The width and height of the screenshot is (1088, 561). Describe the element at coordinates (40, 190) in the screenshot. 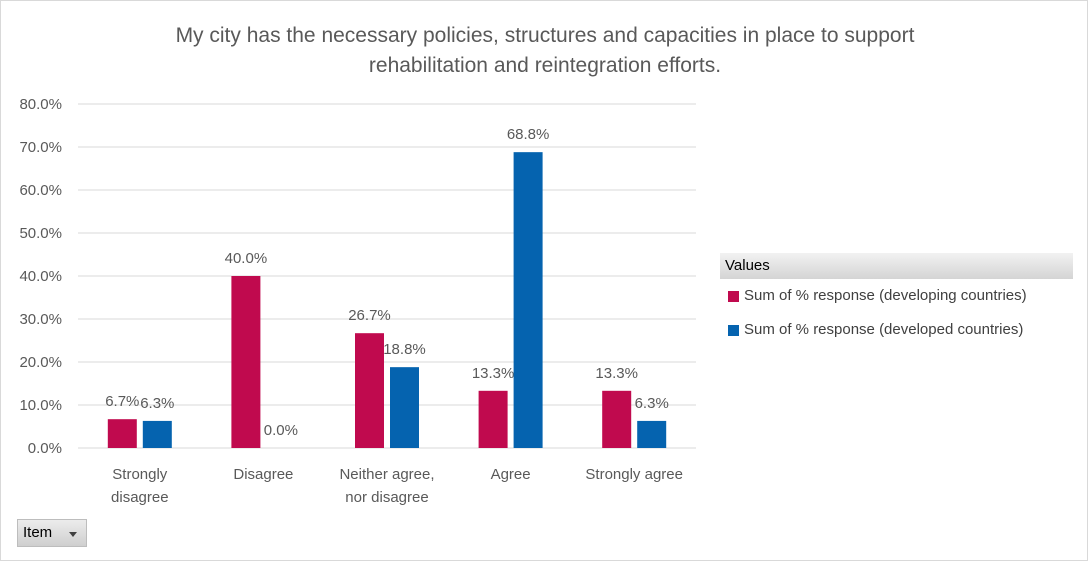

I see `y-tick-label: 60.0%` at that location.